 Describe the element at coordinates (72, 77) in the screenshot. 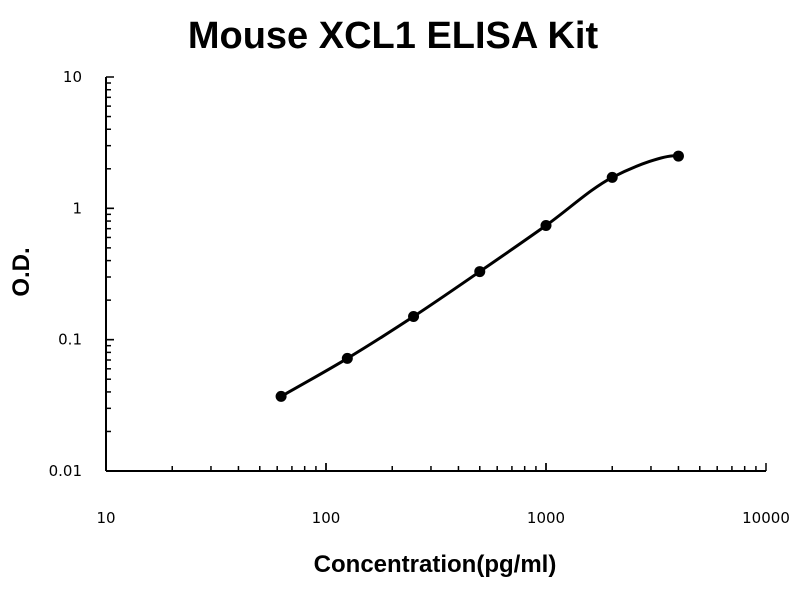

I see `y-tick-label: 10` at that location.